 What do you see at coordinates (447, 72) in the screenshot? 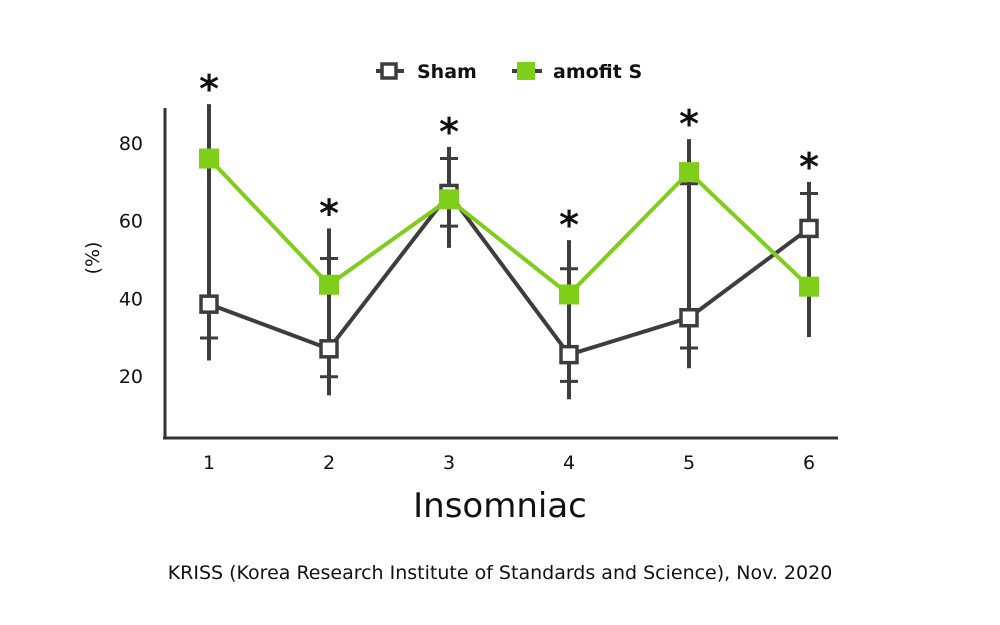
I see `legend-label-sham: Sham` at bounding box center [447, 72].